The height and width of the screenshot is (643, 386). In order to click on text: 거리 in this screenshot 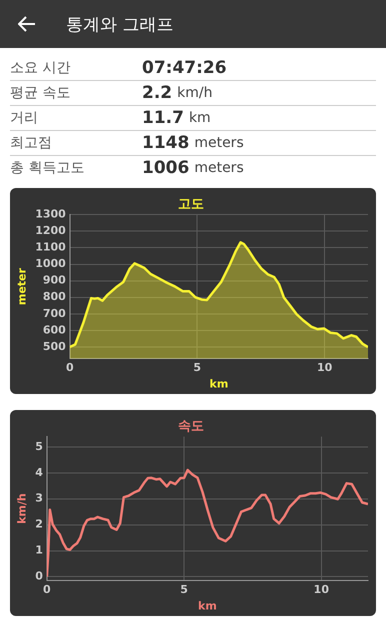, I will do `click(24, 118)`.